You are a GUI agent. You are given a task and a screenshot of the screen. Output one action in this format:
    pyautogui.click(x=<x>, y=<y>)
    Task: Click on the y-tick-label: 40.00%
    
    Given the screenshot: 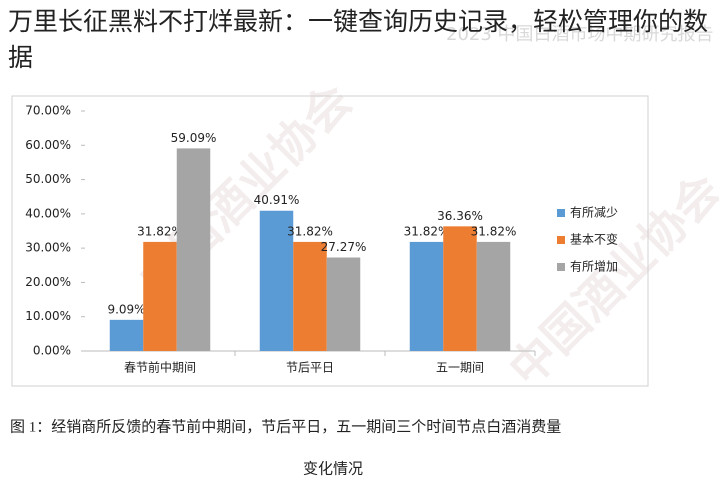 What is the action you would take?
    pyautogui.click(x=48, y=213)
    